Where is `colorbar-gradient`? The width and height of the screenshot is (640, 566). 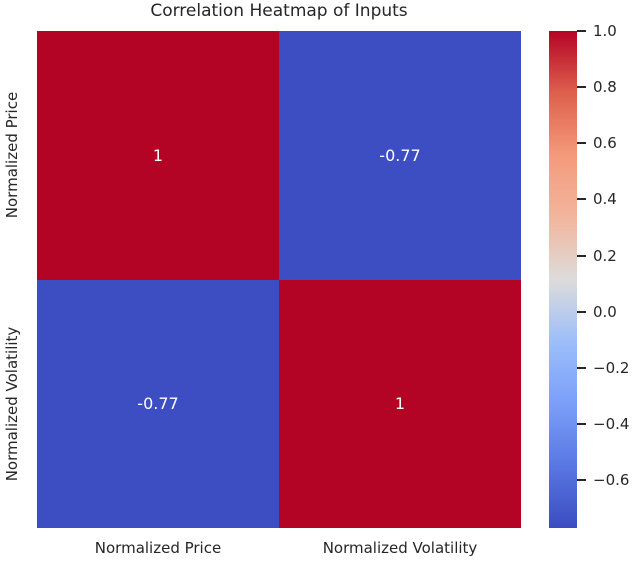
colorbar-gradient is located at coordinates (563, 279).